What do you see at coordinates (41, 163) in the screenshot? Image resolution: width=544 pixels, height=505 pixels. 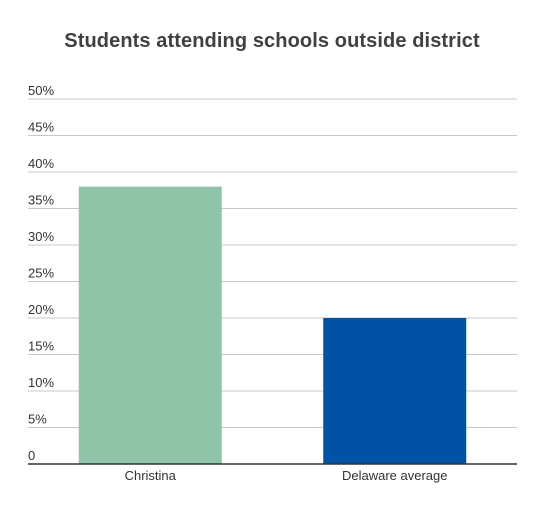 I see `y-tick-label: 40%` at bounding box center [41, 163].